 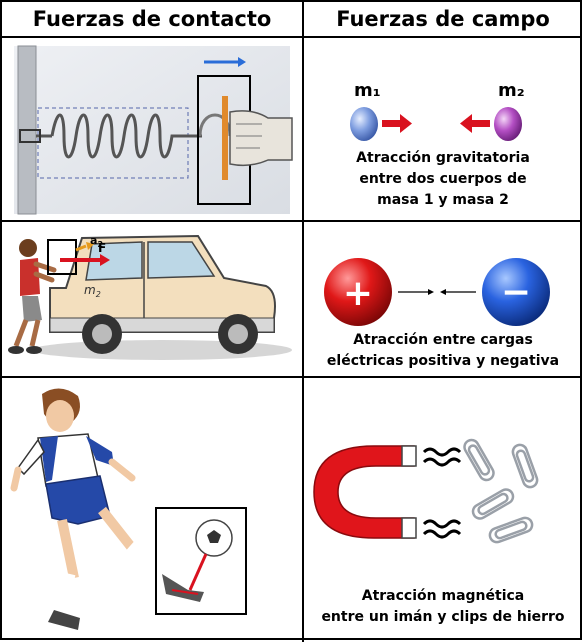 What do you see at coordinates (62, 257) in the screenshot?
I see `contact-highlight-box` at bounding box center [62, 257].